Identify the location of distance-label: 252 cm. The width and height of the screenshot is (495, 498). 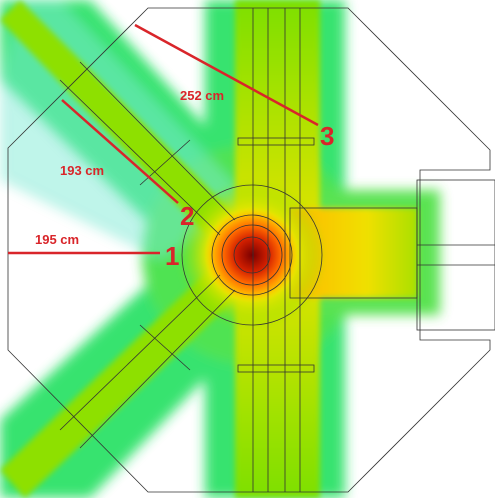
(202, 95).